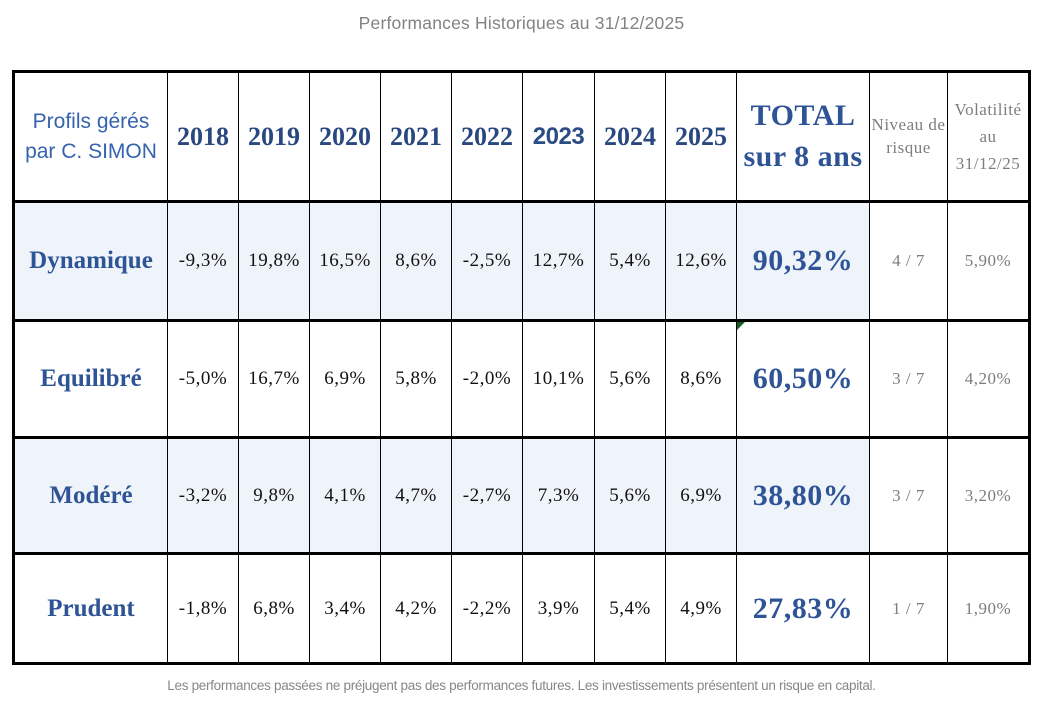  What do you see at coordinates (558, 136) in the screenshot?
I see `year-header-2023: 2023` at bounding box center [558, 136].